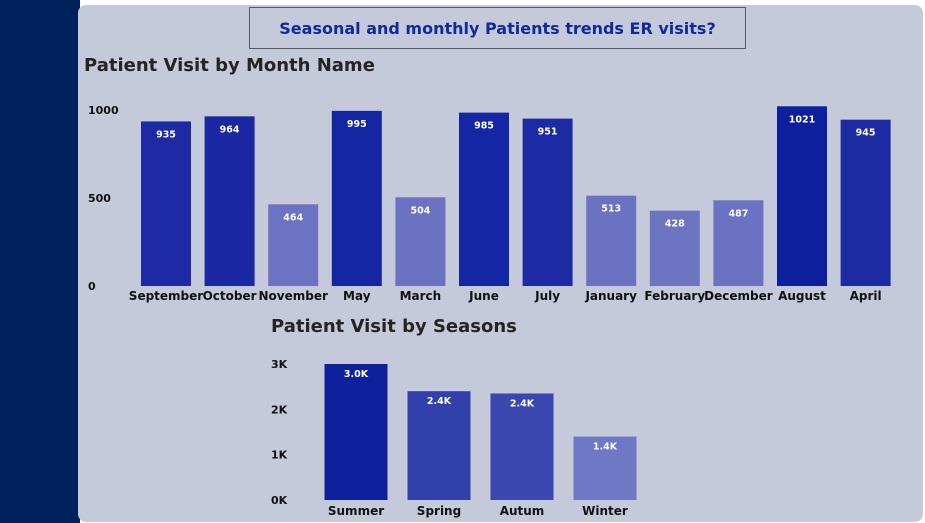 The height and width of the screenshot is (523, 925). What do you see at coordinates (866, 296) in the screenshot?
I see `x-tick-label: April` at bounding box center [866, 296].